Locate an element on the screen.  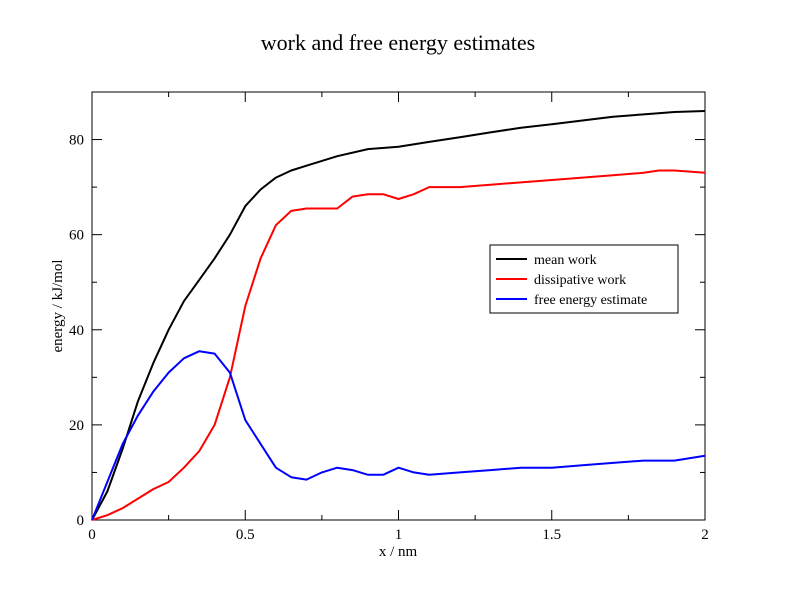
y-tick-label: 20 is located at coordinates (76, 426).